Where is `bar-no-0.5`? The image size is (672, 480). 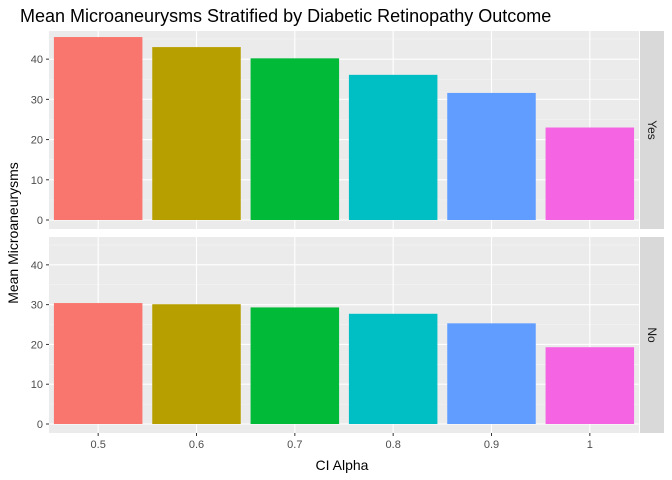
bar-no-0.5 is located at coordinates (98, 363).